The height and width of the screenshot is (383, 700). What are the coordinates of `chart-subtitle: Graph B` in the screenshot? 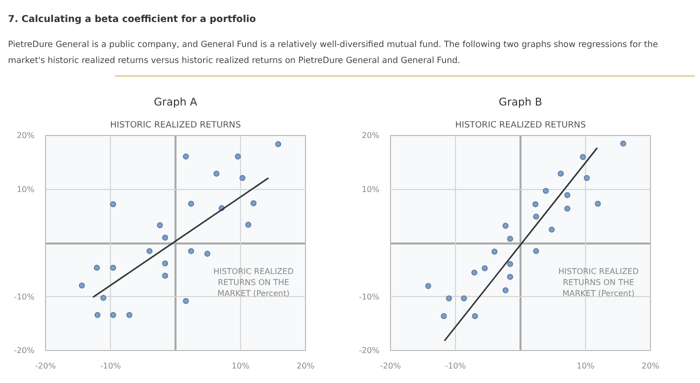 It's located at (520, 102).